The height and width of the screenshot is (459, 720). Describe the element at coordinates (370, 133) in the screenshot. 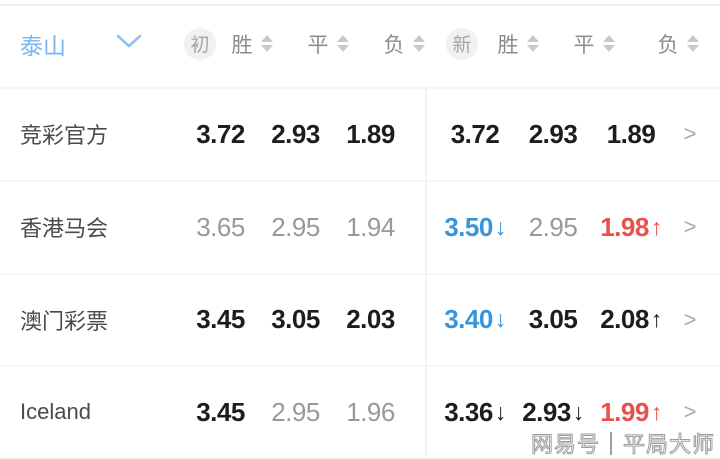

I see `initial-lose-odds: 1.89` at that location.